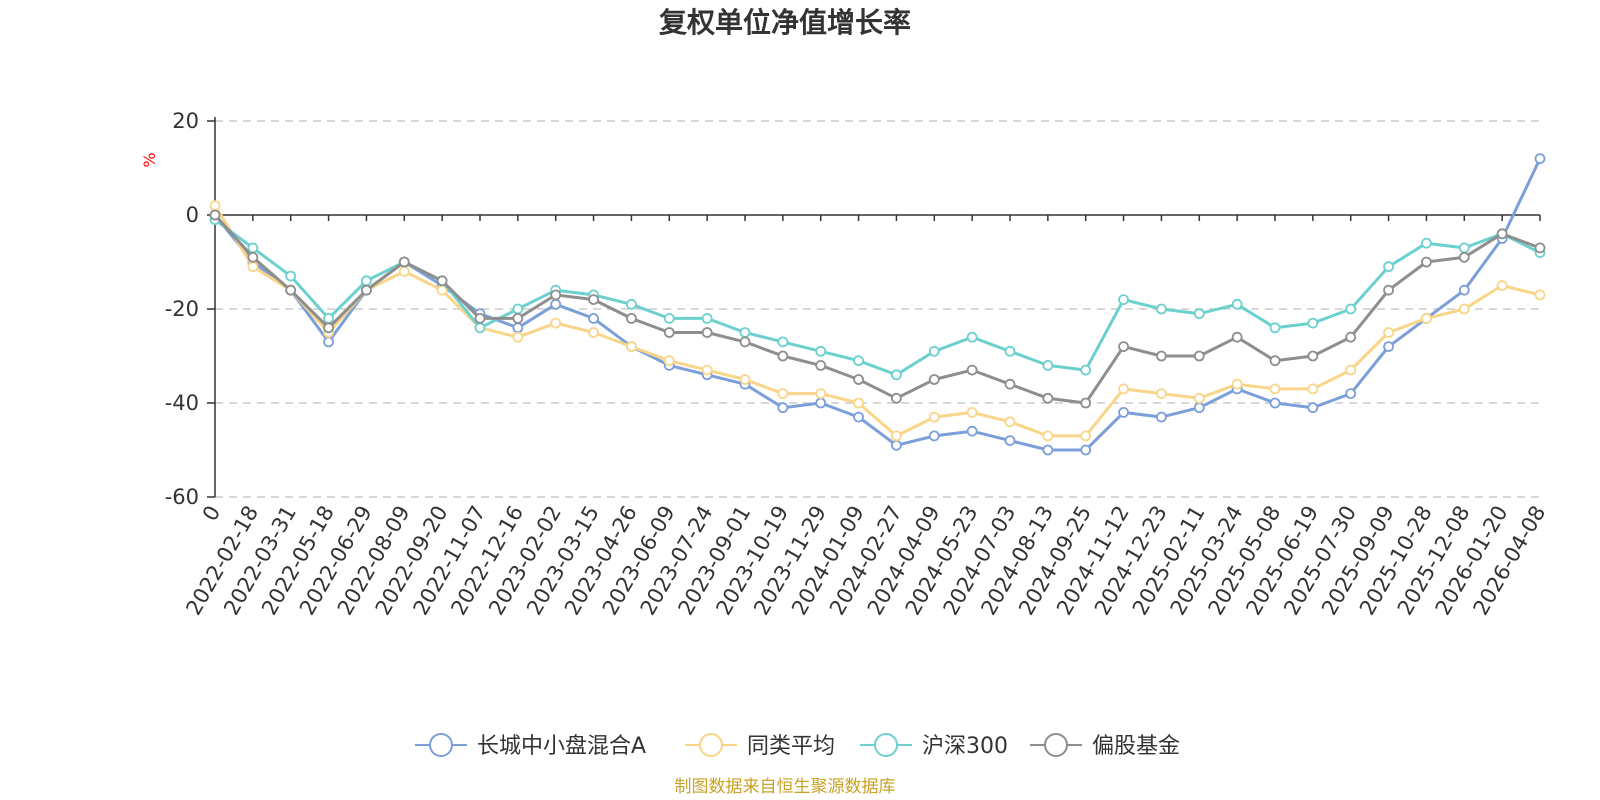 This screenshot has width=1600, height=800. What do you see at coordinates (561, 746) in the screenshot?
I see `legend-label: 长城中小盘混合A` at bounding box center [561, 746].